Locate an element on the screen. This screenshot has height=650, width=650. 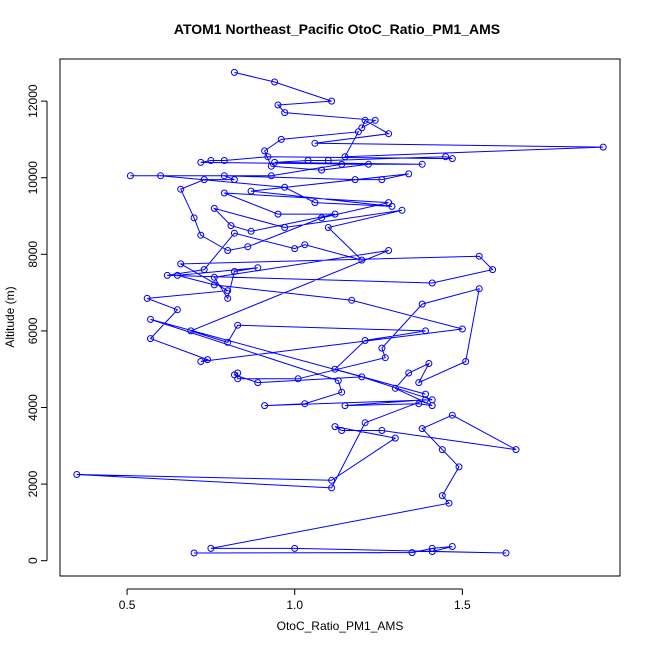
y-tick-label: 0 is located at coordinates (33, 560).